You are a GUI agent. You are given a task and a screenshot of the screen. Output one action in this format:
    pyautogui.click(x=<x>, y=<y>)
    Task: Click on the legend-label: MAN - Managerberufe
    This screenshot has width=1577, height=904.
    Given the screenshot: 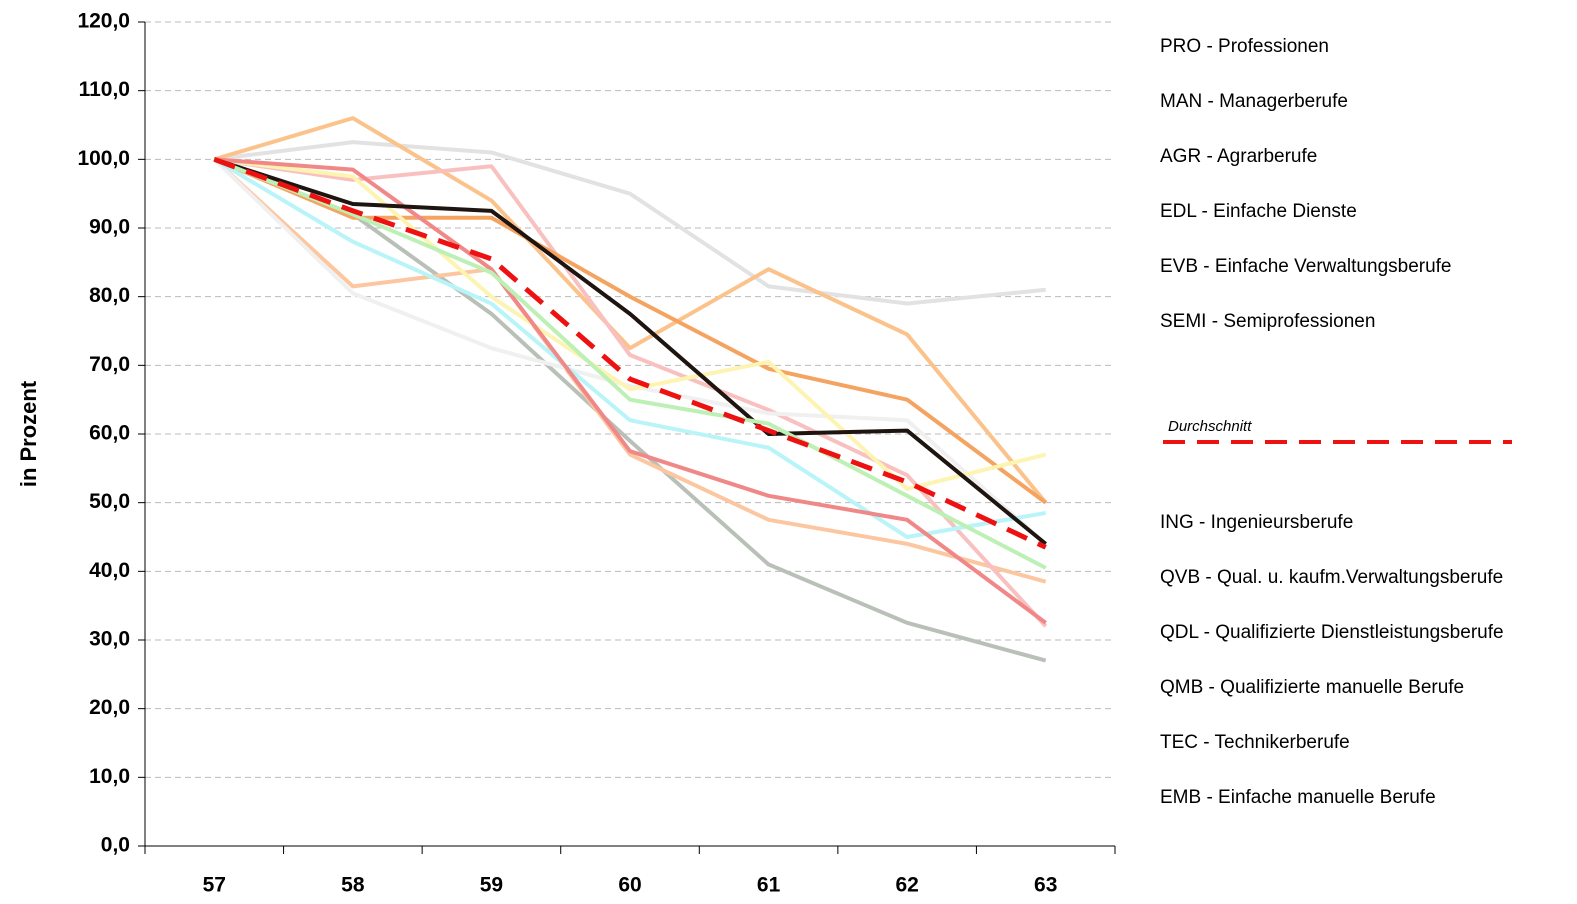 What is the action you would take?
    pyautogui.click(x=1254, y=101)
    